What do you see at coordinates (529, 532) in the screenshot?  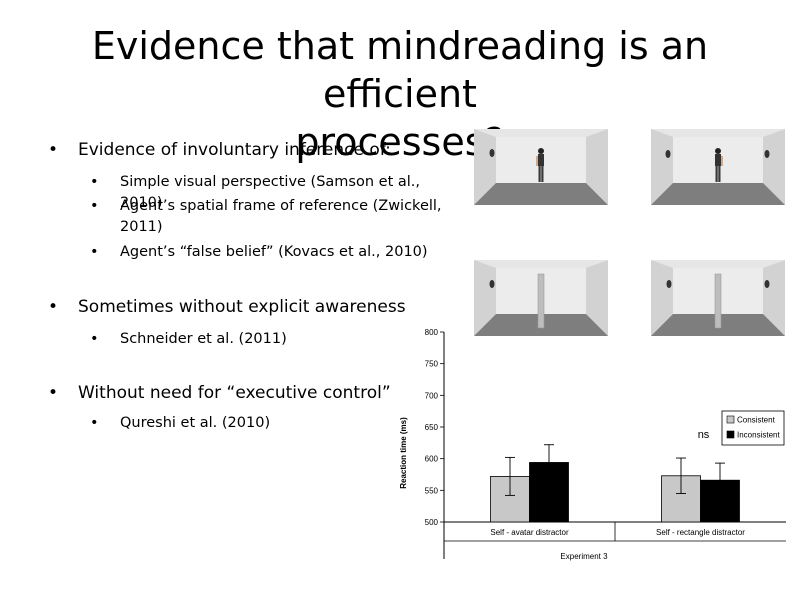 I see `x-category-label: Self - avatar distractor` at bounding box center [529, 532].